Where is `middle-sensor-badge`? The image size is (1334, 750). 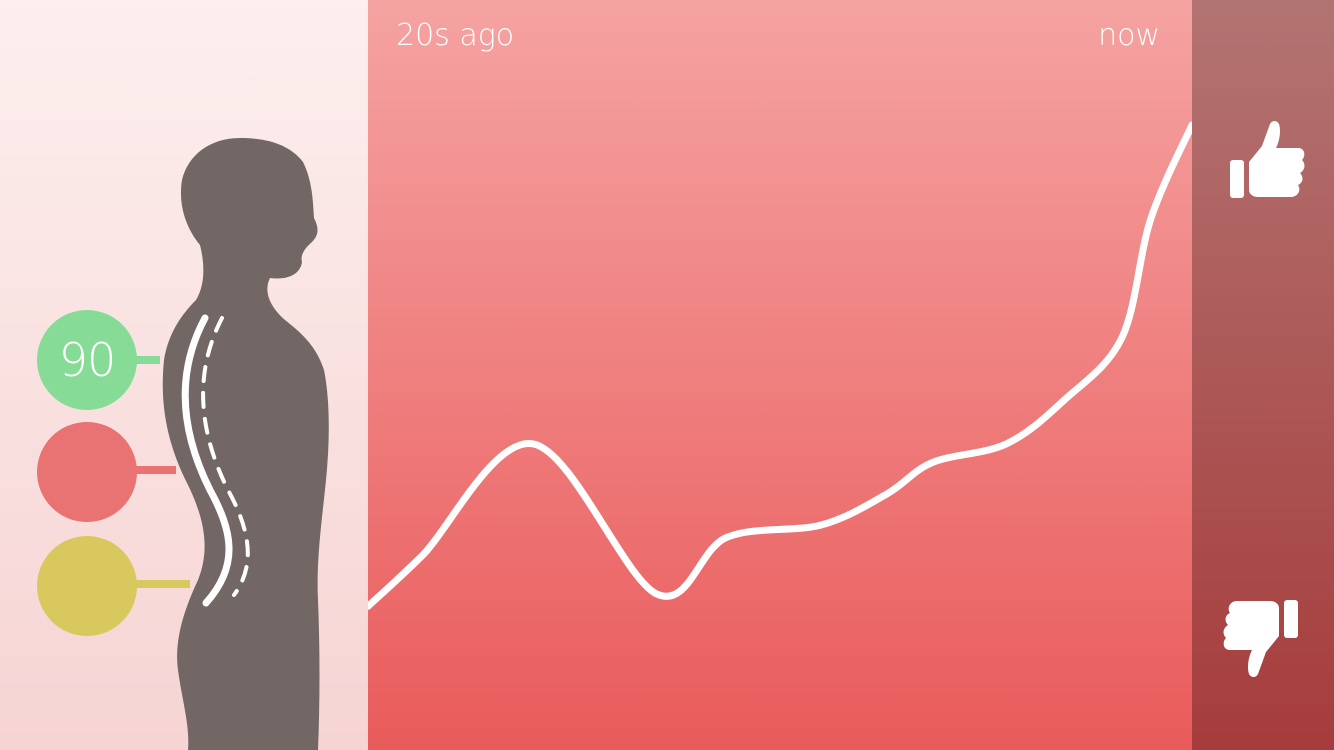 middle-sensor-badge is located at coordinates (87, 472).